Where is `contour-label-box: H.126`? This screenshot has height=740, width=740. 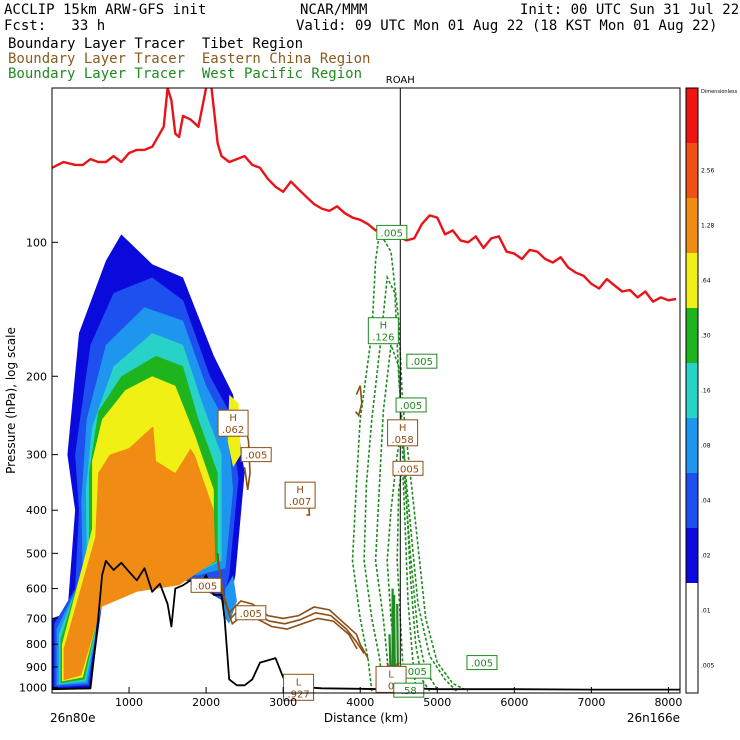 contour-label-box: H.126 is located at coordinates (383, 331).